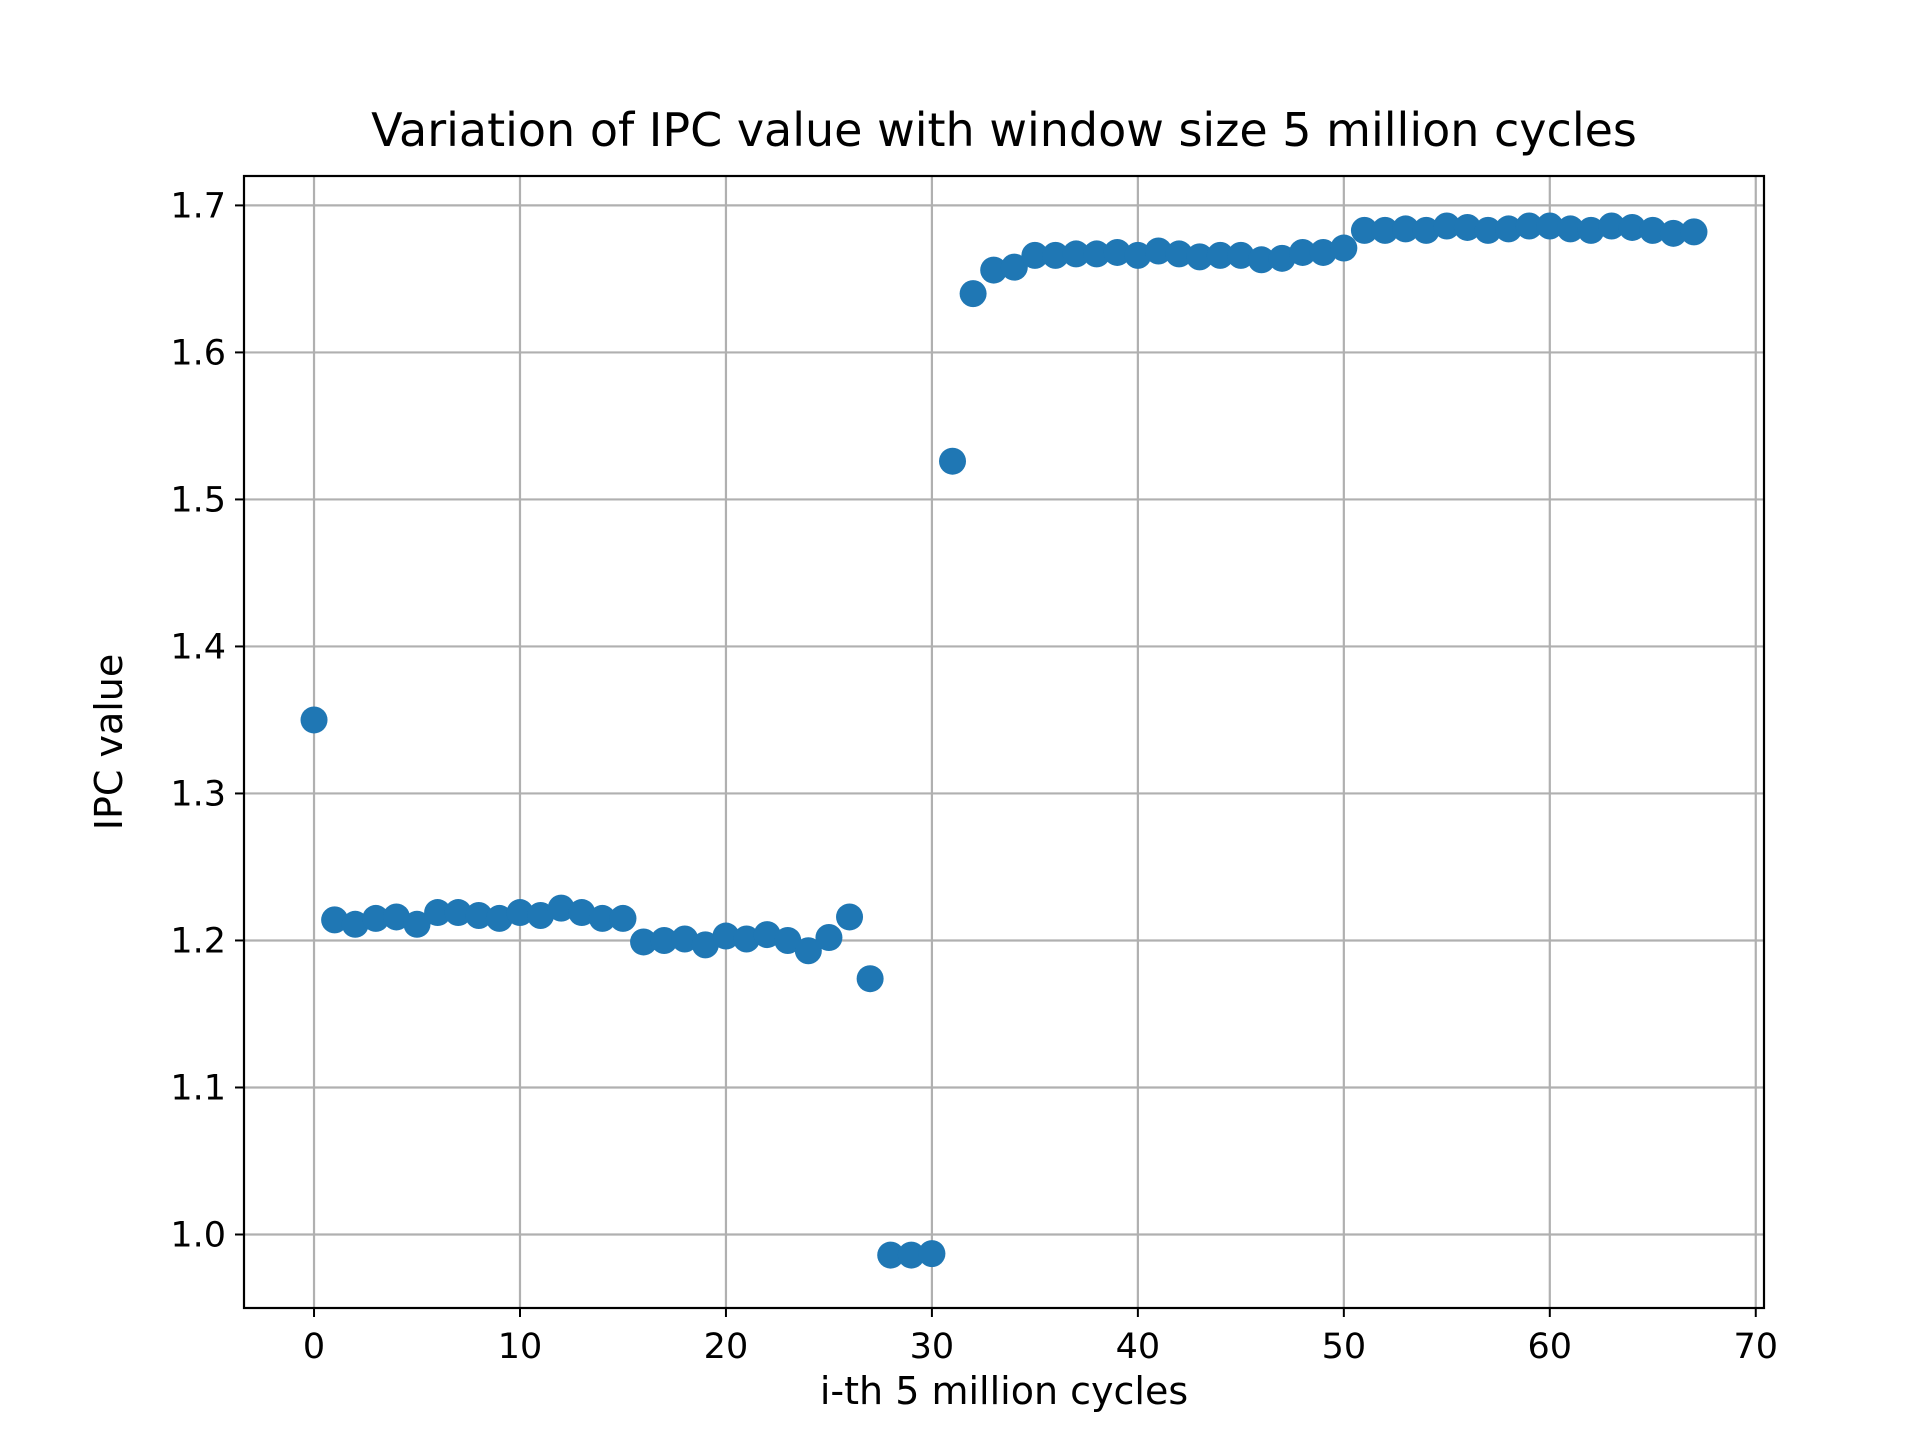 The image size is (1920, 1440). What do you see at coordinates (726, 1347) in the screenshot?
I see `x-tick-label: 20` at bounding box center [726, 1347].